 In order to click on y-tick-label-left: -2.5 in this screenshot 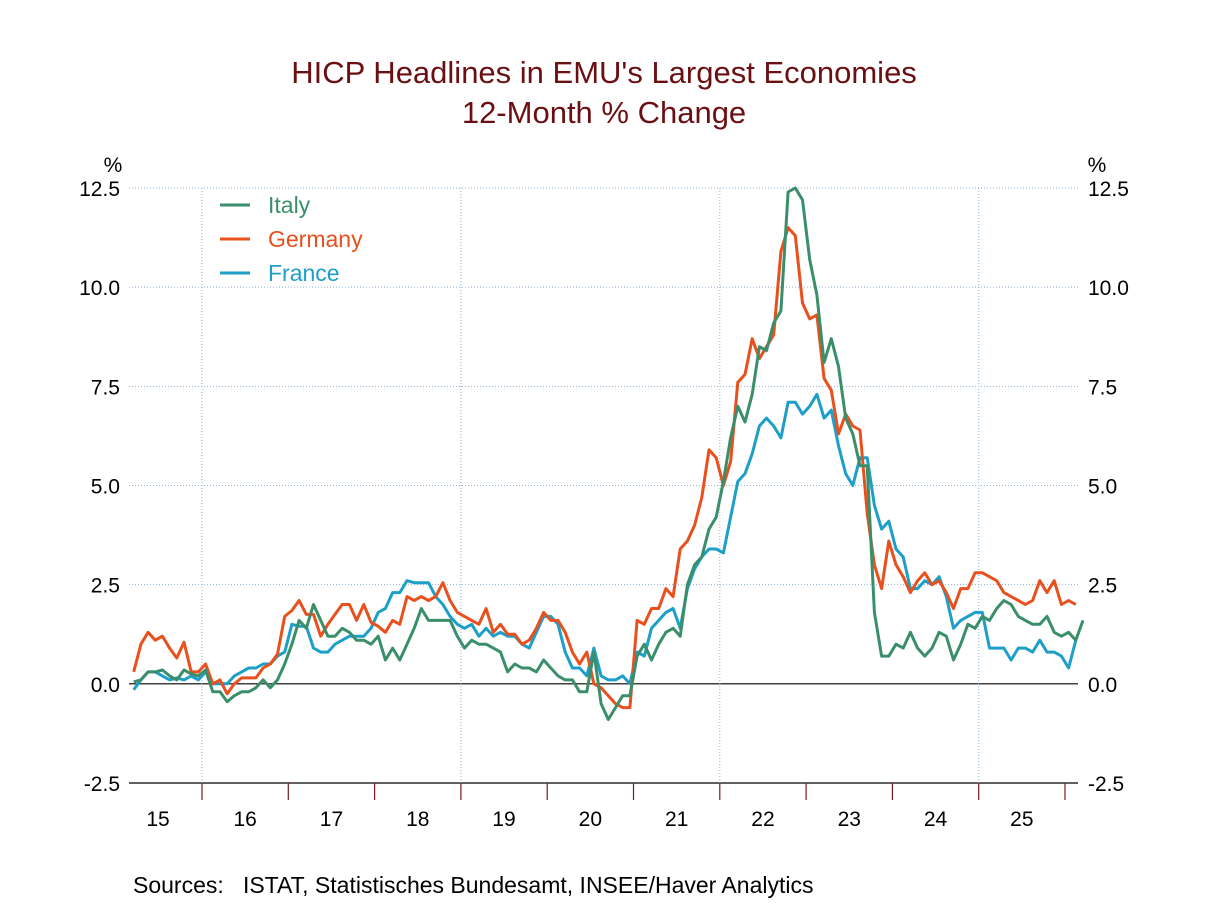, I will do `click(102, 784)`.